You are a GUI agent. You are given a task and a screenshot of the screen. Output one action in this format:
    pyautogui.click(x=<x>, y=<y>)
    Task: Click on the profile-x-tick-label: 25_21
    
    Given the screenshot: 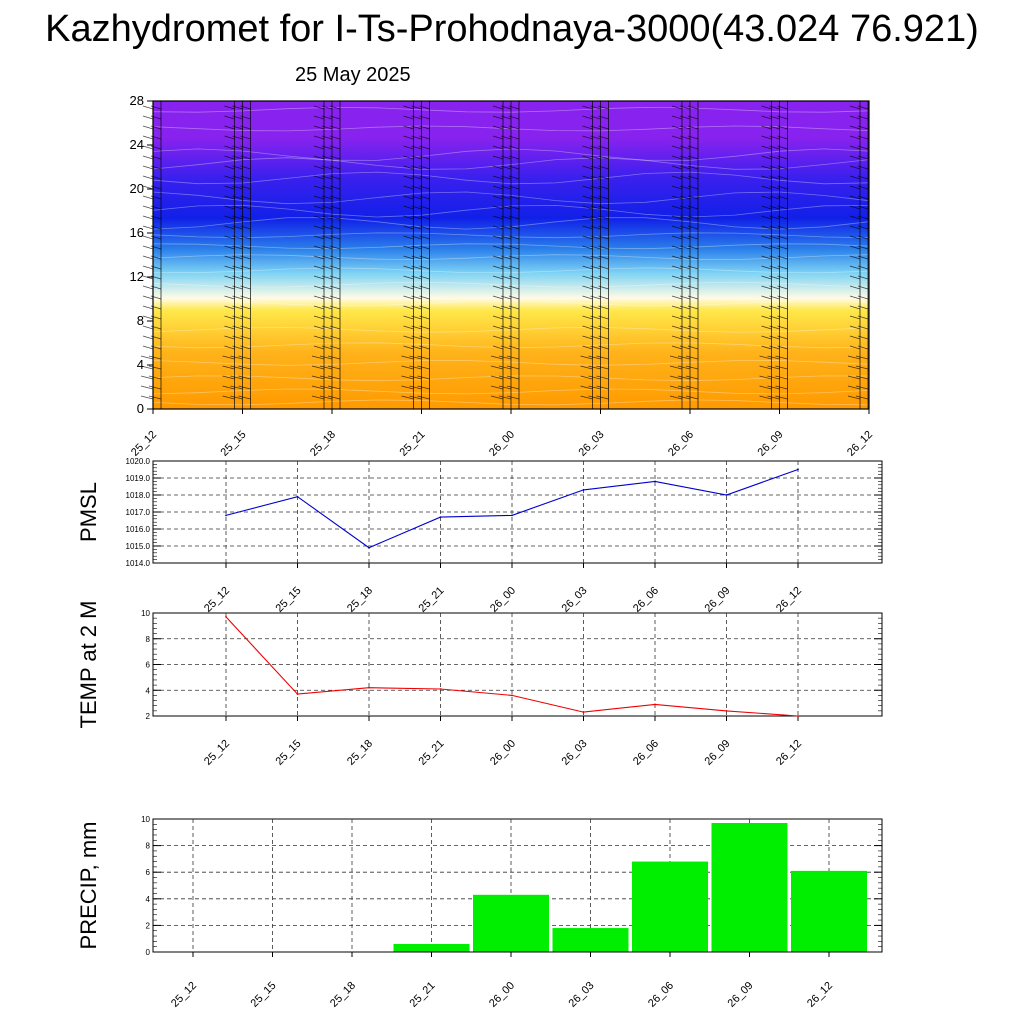 What is the action you would take?
    pyautogui.click(x=413, y=444)
    